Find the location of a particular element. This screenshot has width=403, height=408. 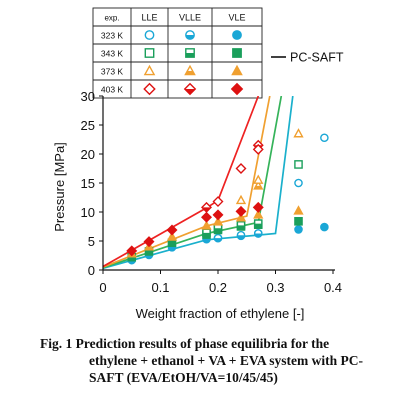

vle-point-373-4-shape is located at coordinates (218, 221).